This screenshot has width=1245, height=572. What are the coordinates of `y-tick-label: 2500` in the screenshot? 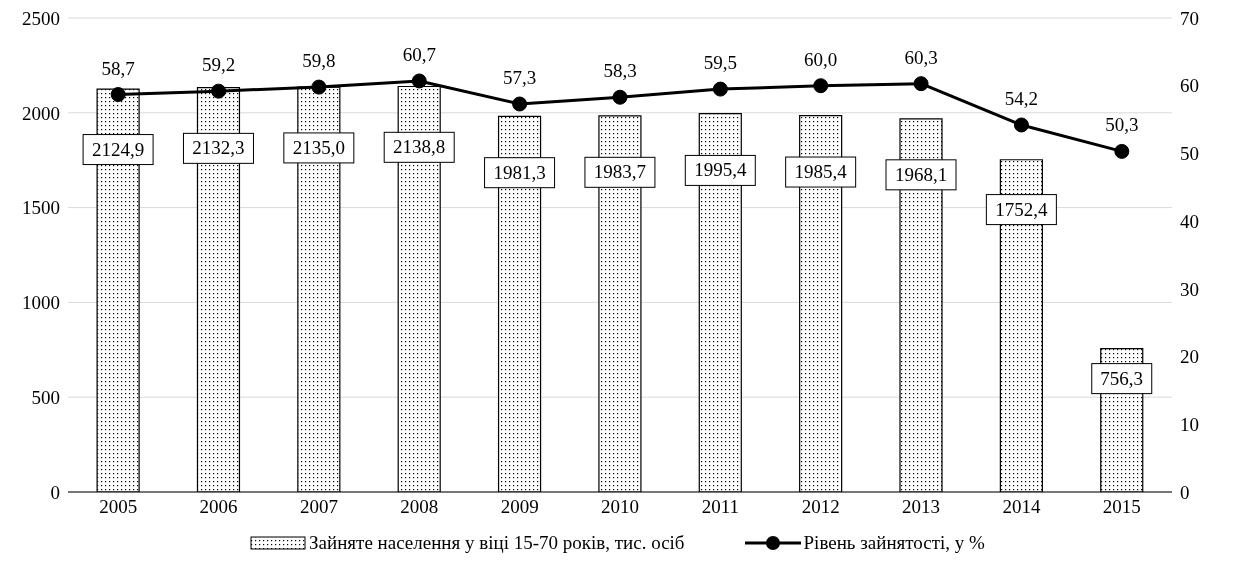 It's located at (41, 18).